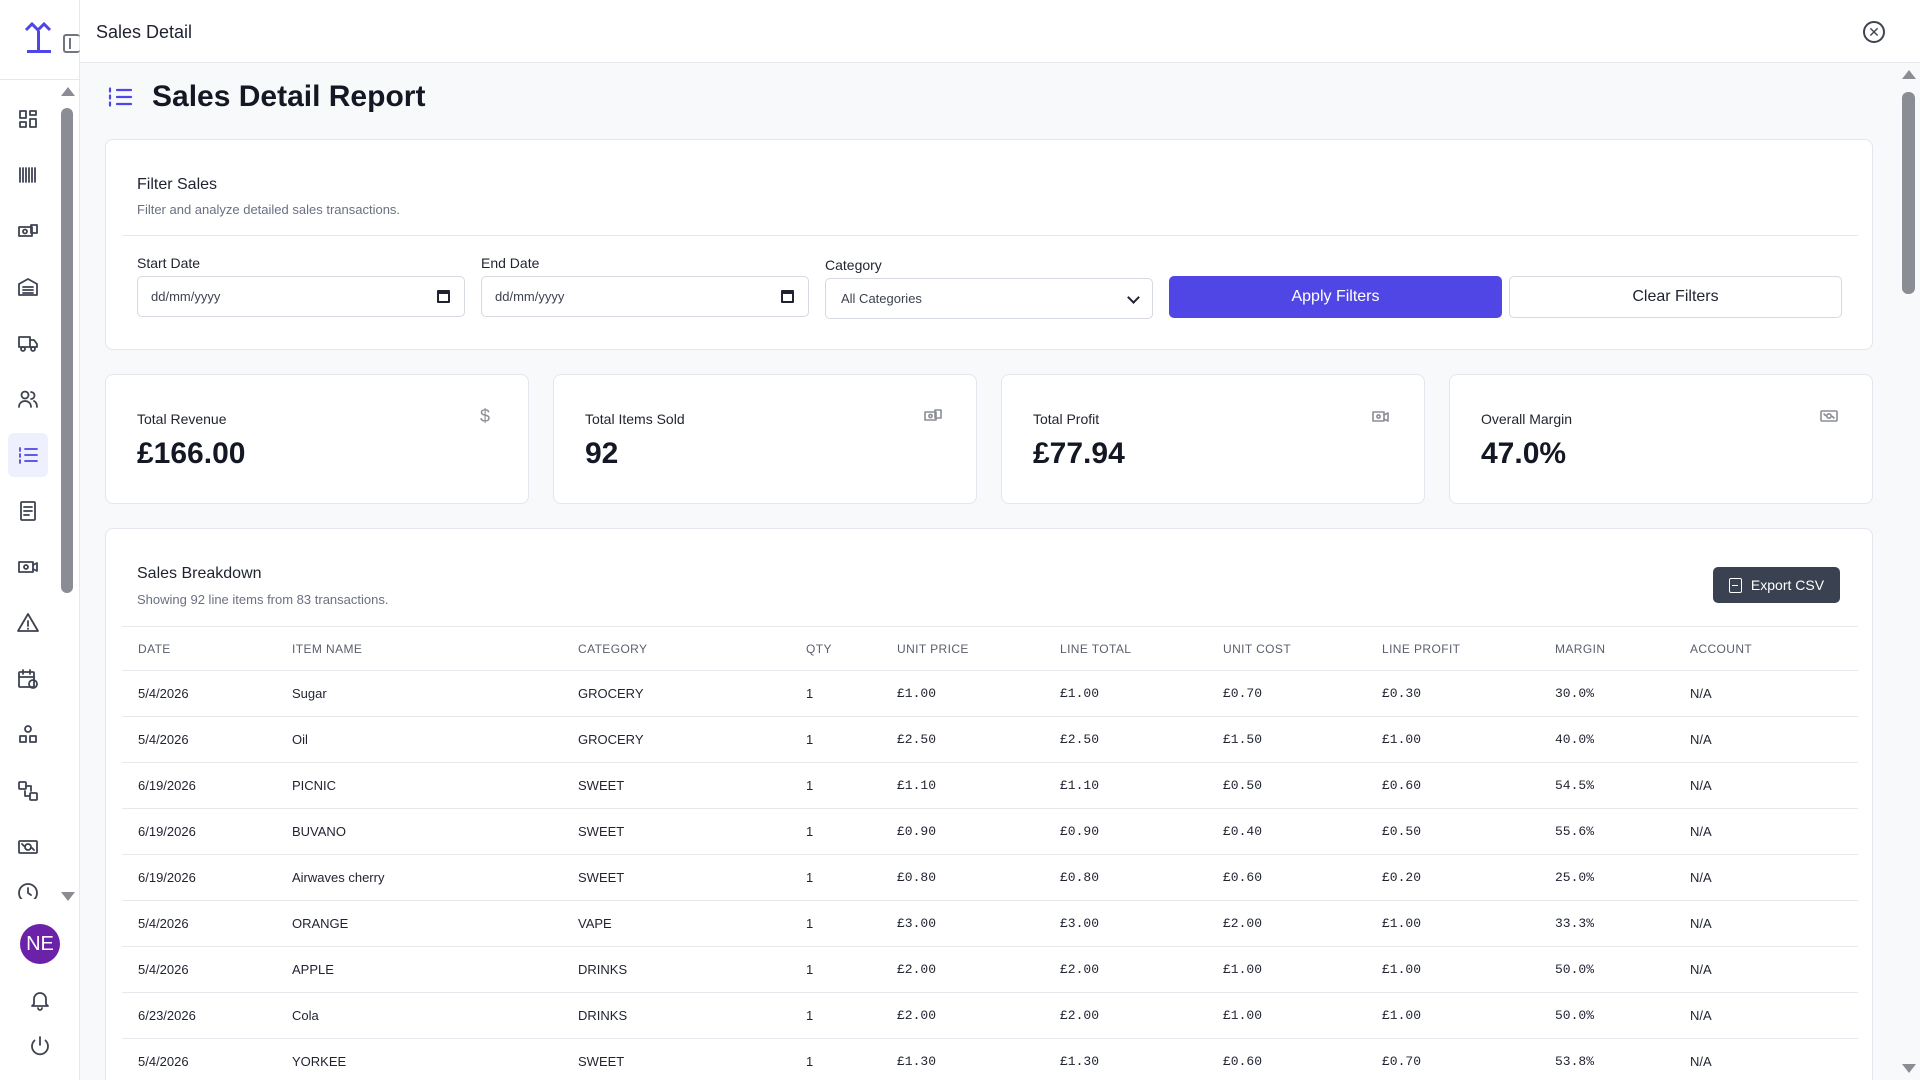 The height and width of the screenshot is (1080, 1920). What do you see at coordinates (28, 399) in the screenshot?
I see `sidebar-item-users` at bounding box center [28, 399].